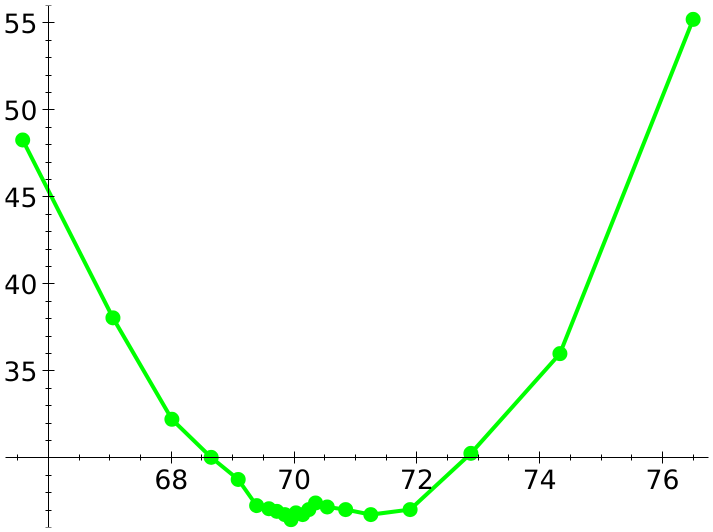 The image size is (713, 532). What do you see at coordinates (21, 24) in the screenshot?
I see `y-tick-label: 55` at bounding box center [21, 24].